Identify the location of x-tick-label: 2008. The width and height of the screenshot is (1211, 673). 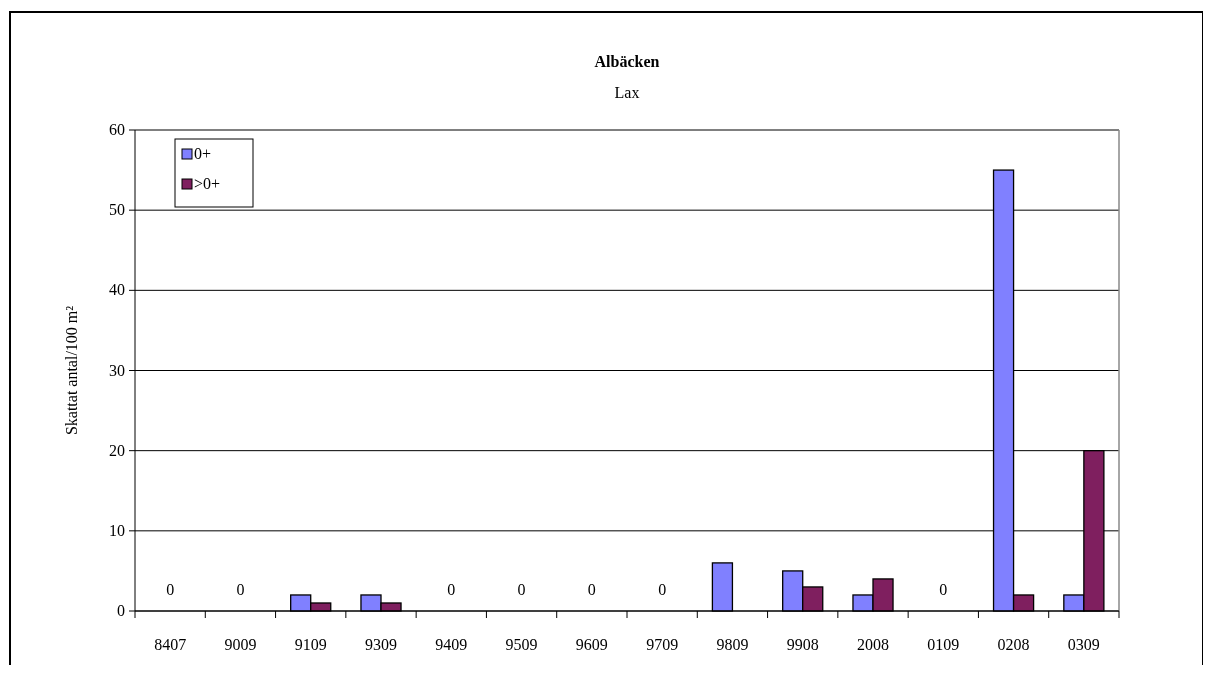
(873, 644).